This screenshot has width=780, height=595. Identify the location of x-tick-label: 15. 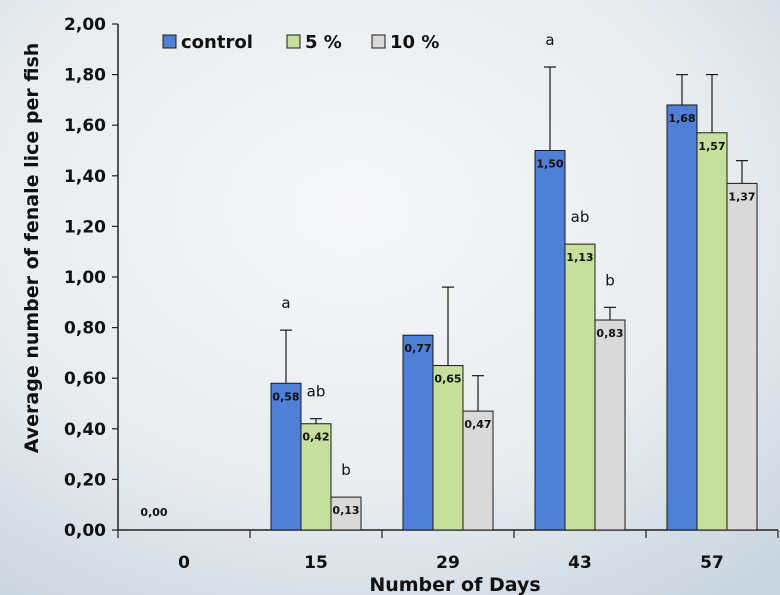
(316, 563).